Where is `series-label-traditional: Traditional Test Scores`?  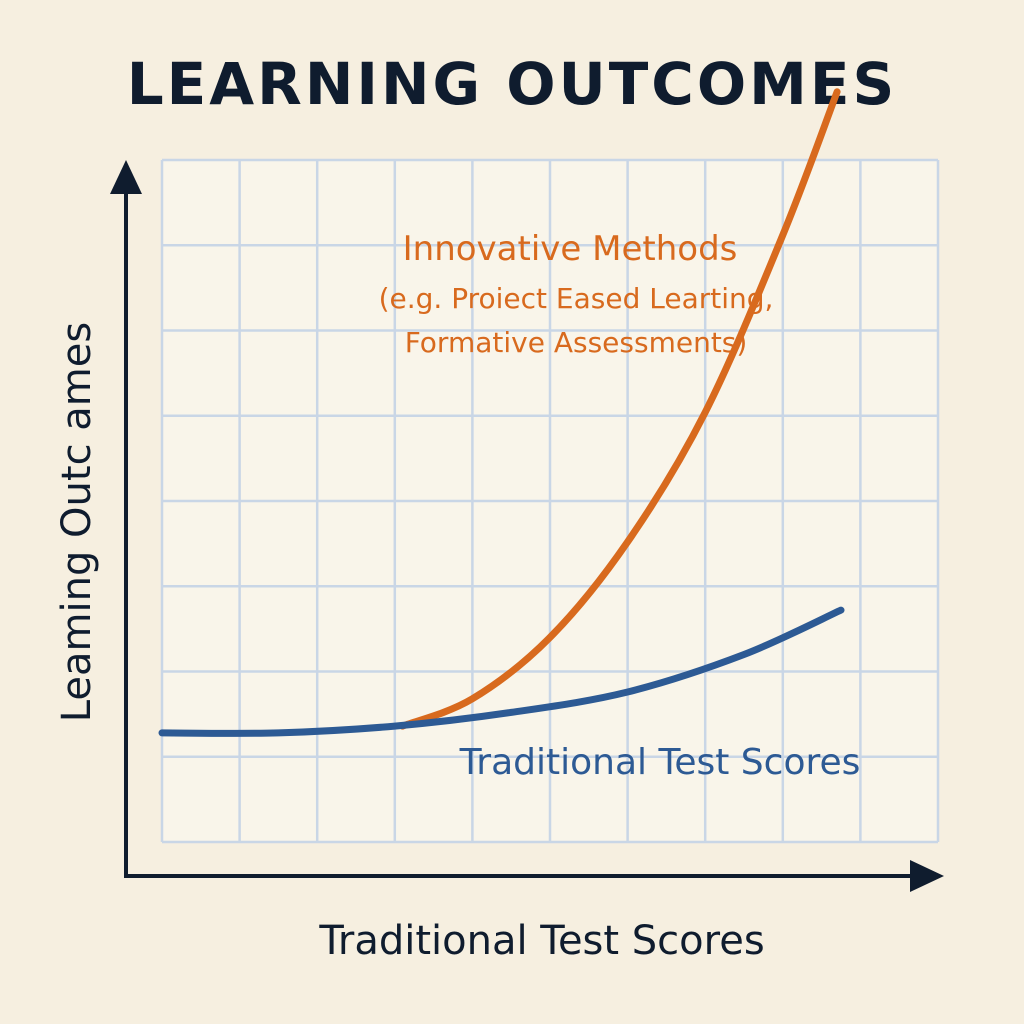 series-label-traditional: Traditional Test Scores is located at coordinates (660, 762).